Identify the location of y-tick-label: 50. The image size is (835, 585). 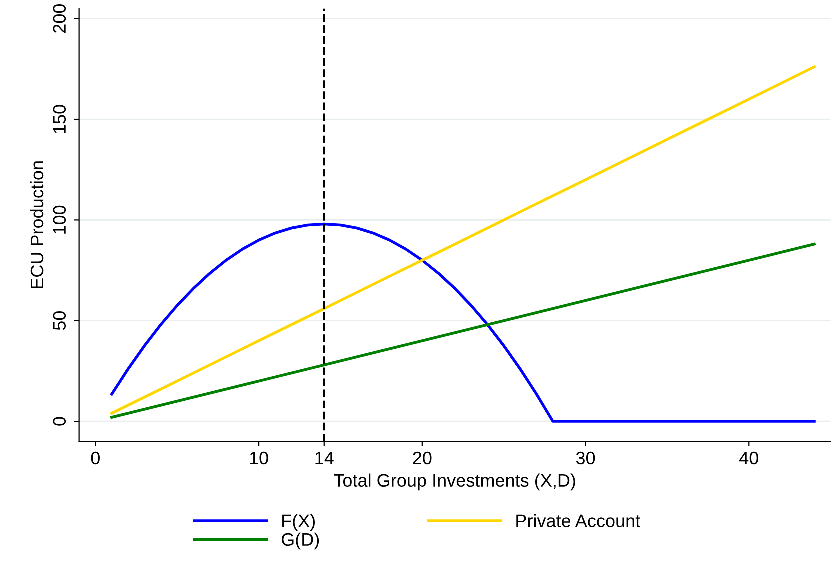
(59, 321).